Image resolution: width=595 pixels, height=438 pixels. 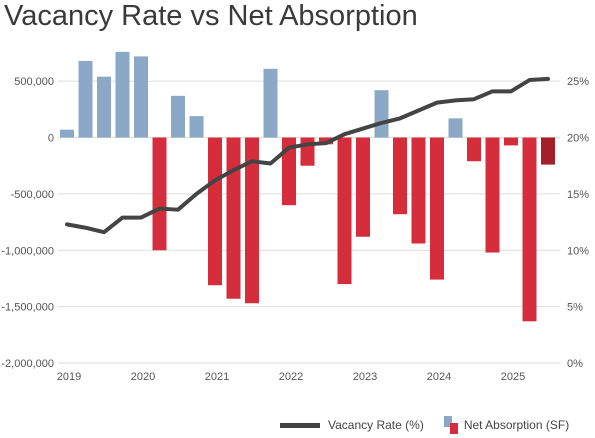 What do you see at coordinates (365, 377) in the screenshot?
I see `x-tick-label: 2023` at bounding box center [365, 377].